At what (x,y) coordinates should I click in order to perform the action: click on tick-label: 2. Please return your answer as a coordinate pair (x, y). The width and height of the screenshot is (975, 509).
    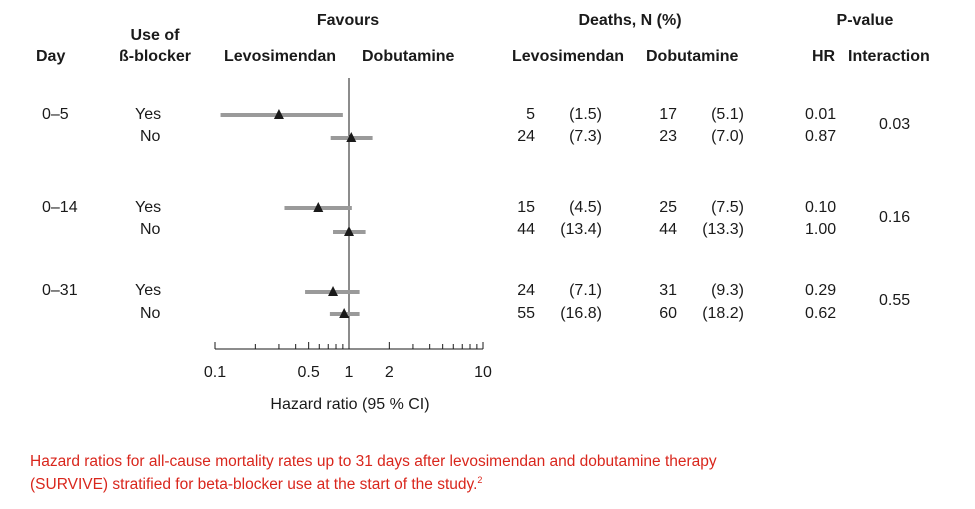
    Looking at the image, I should click on (389, 372).